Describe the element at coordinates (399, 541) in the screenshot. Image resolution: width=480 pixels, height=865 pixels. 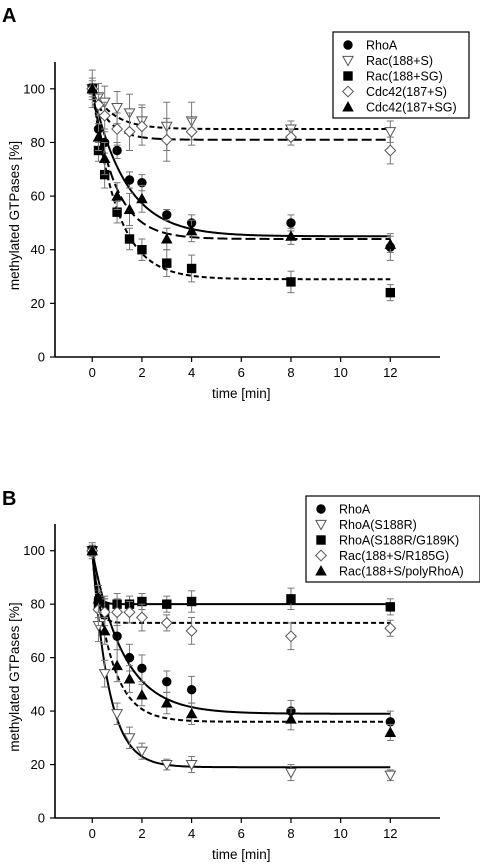
I see `legend-entry-label: RhoA(S188R/G189K)` at that location.